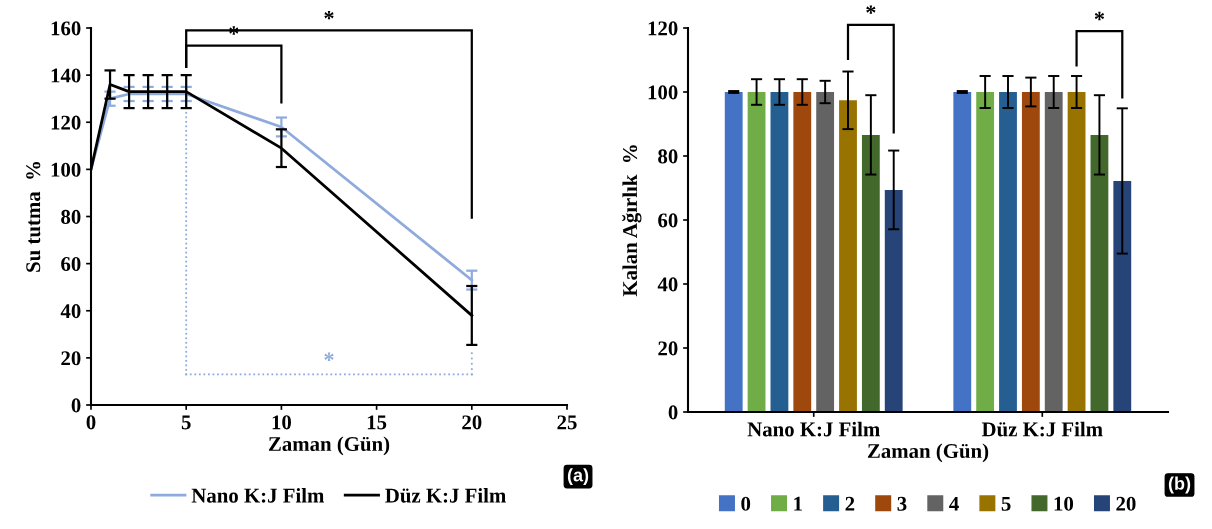 The image size is (1212, 529). I want to click on y-axis-title: Kalan Ağırlık %, so click(632, 221).